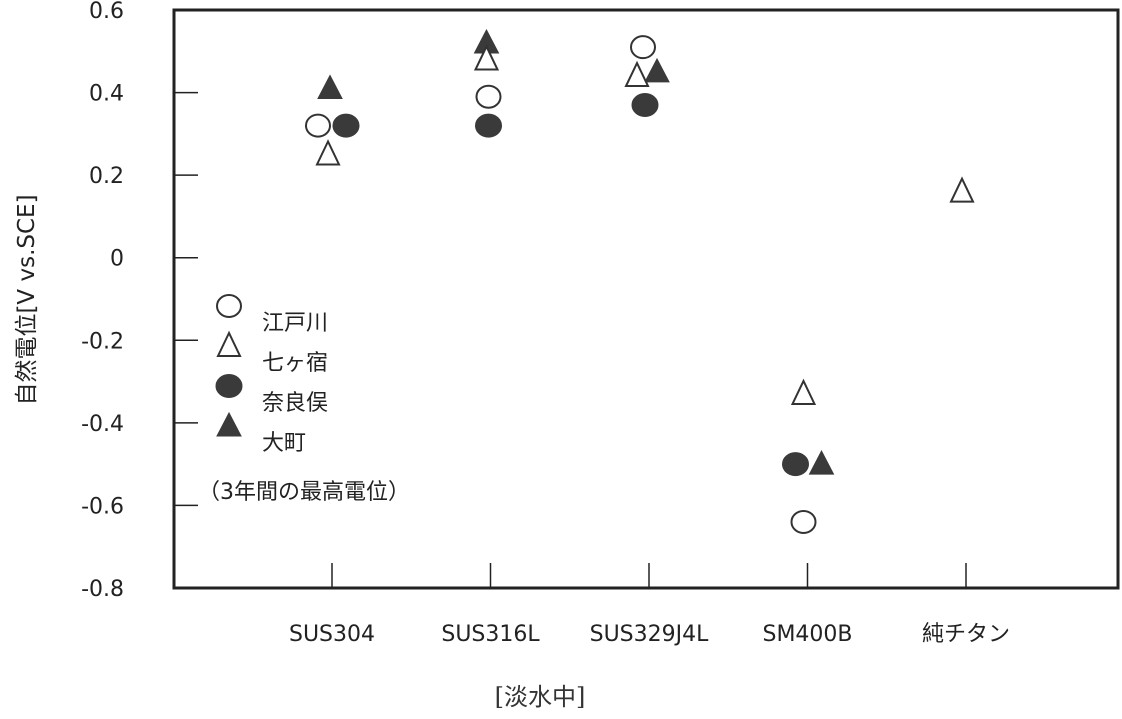 The height and width of the screenshot is (719, 1122). I want to click on legend-entry: 江戸川, so click(295, 323).